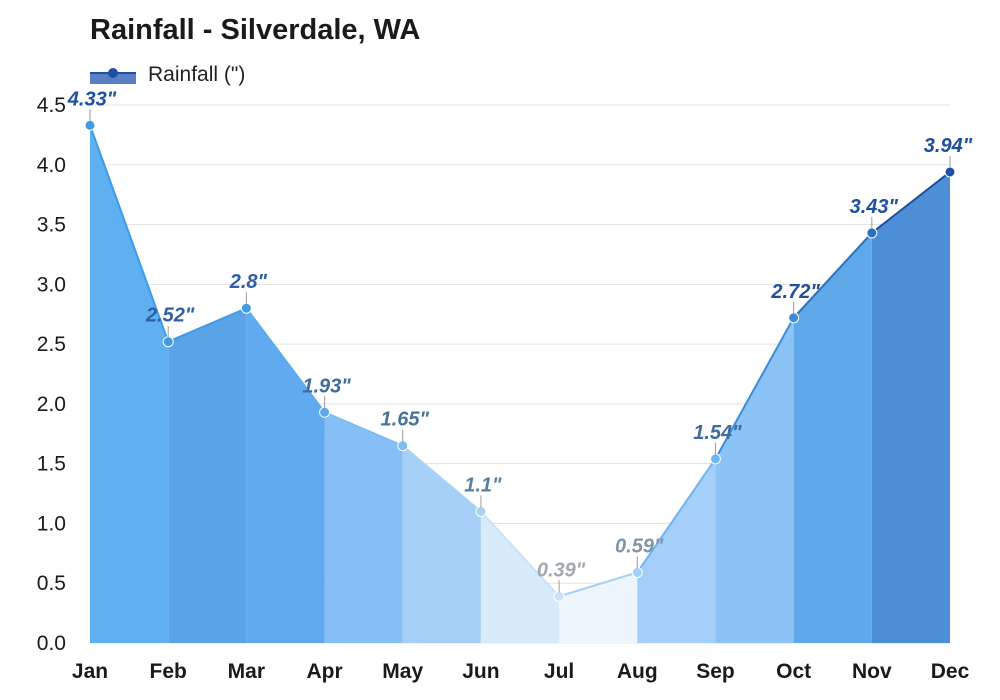  I want to click on data-label: 1.54", so click(717, 433).